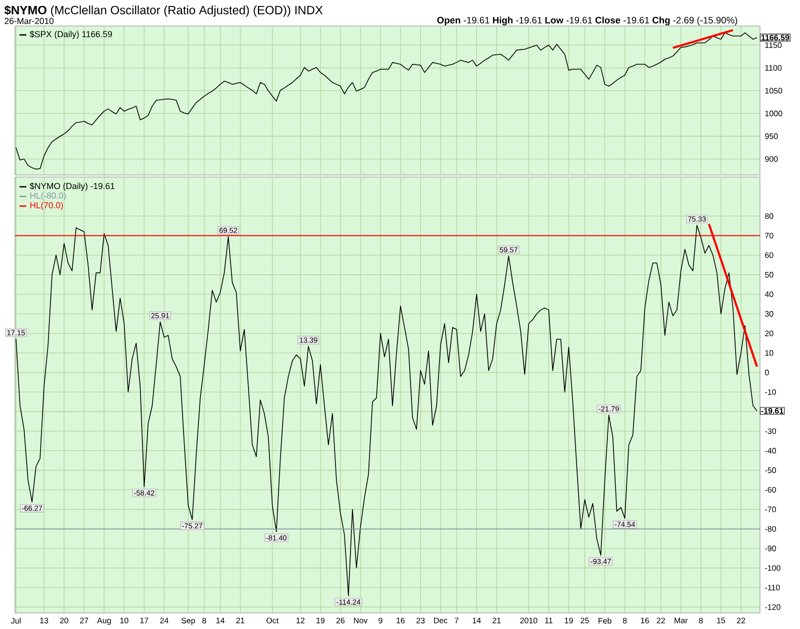 Image resolution: width=800 pixels, height=629 pixels. Describe the element at coordinates (380, 621) in the screenshot. I see `x-tick-label: 9` at that location.